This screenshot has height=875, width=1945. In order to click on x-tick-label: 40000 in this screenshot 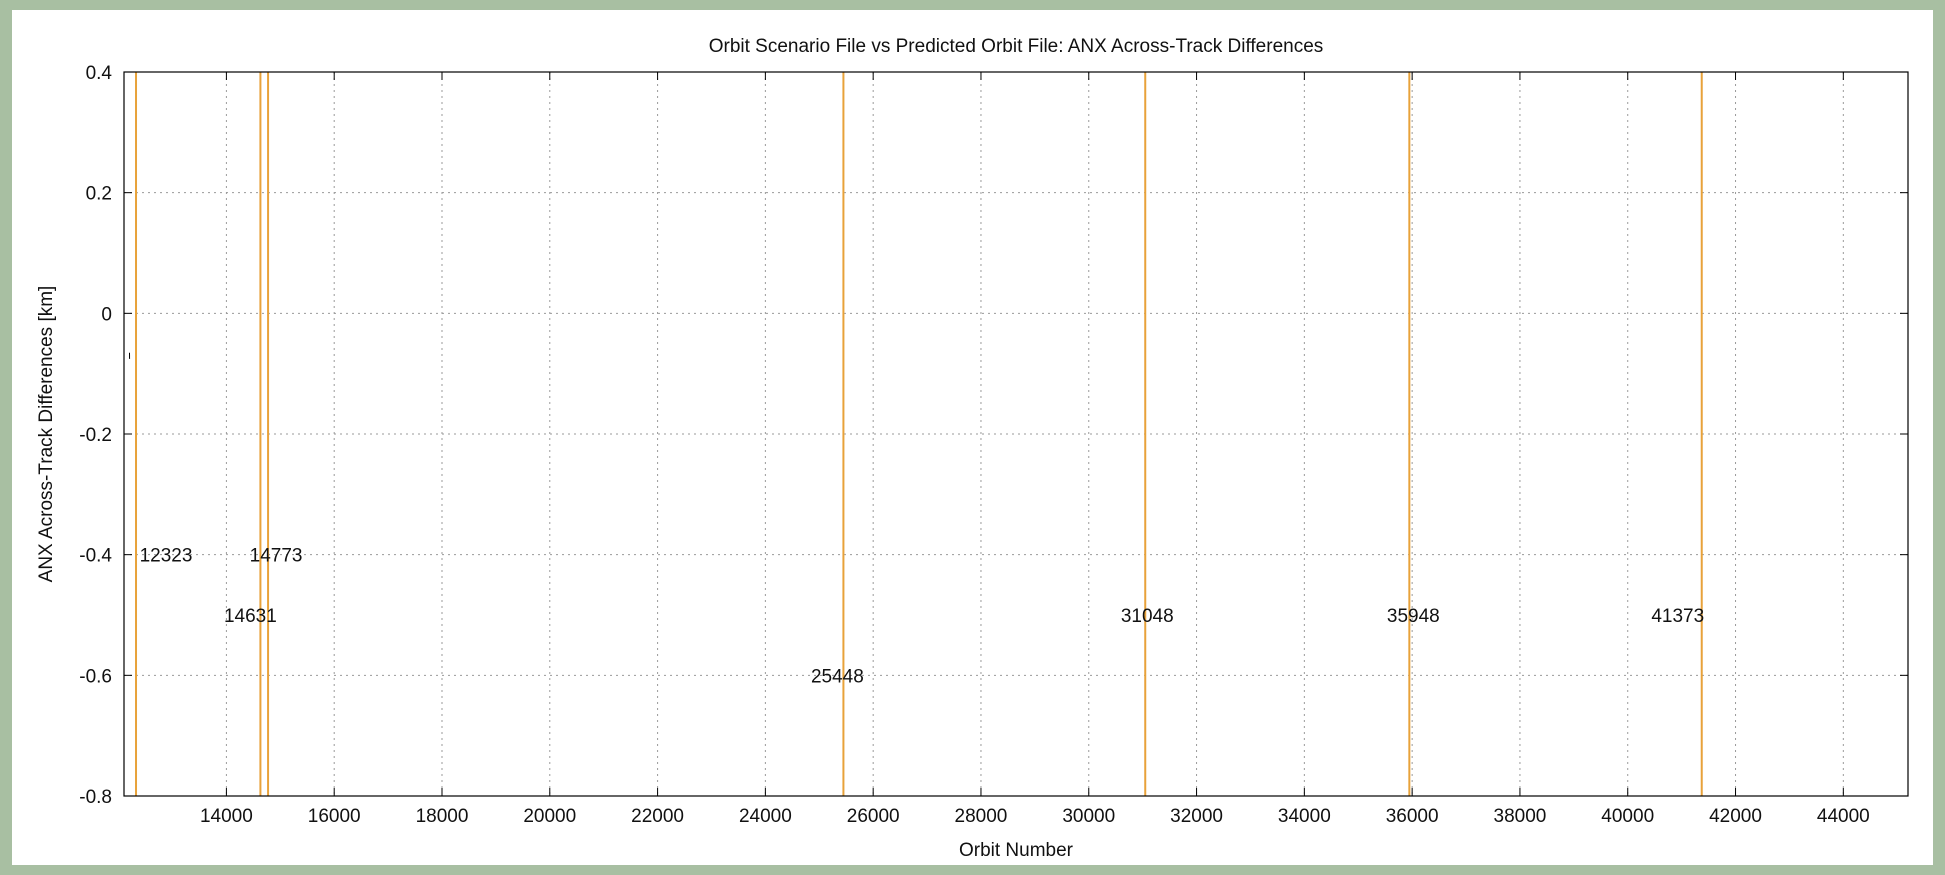, I will do `click(1627, 816)`.